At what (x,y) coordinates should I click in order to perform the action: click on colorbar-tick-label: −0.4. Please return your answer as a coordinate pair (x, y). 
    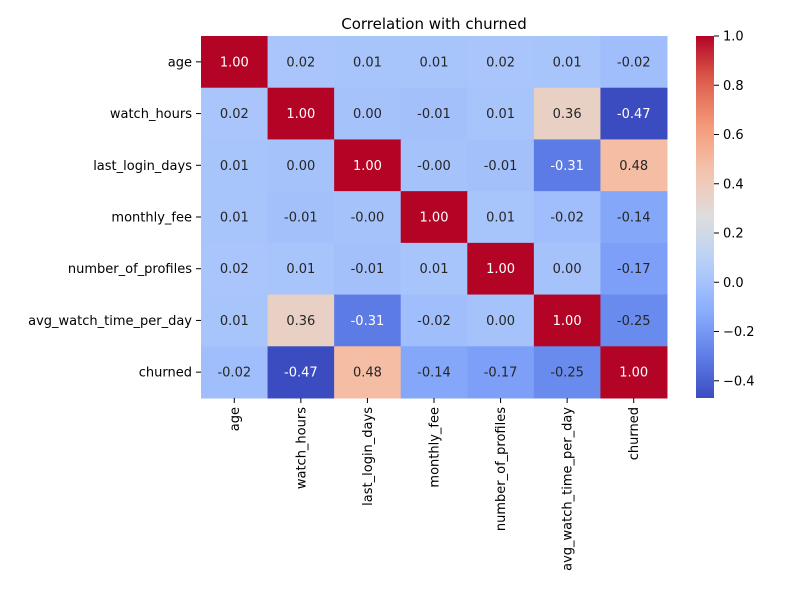
    Looking at the image, I should click on (739, 381).